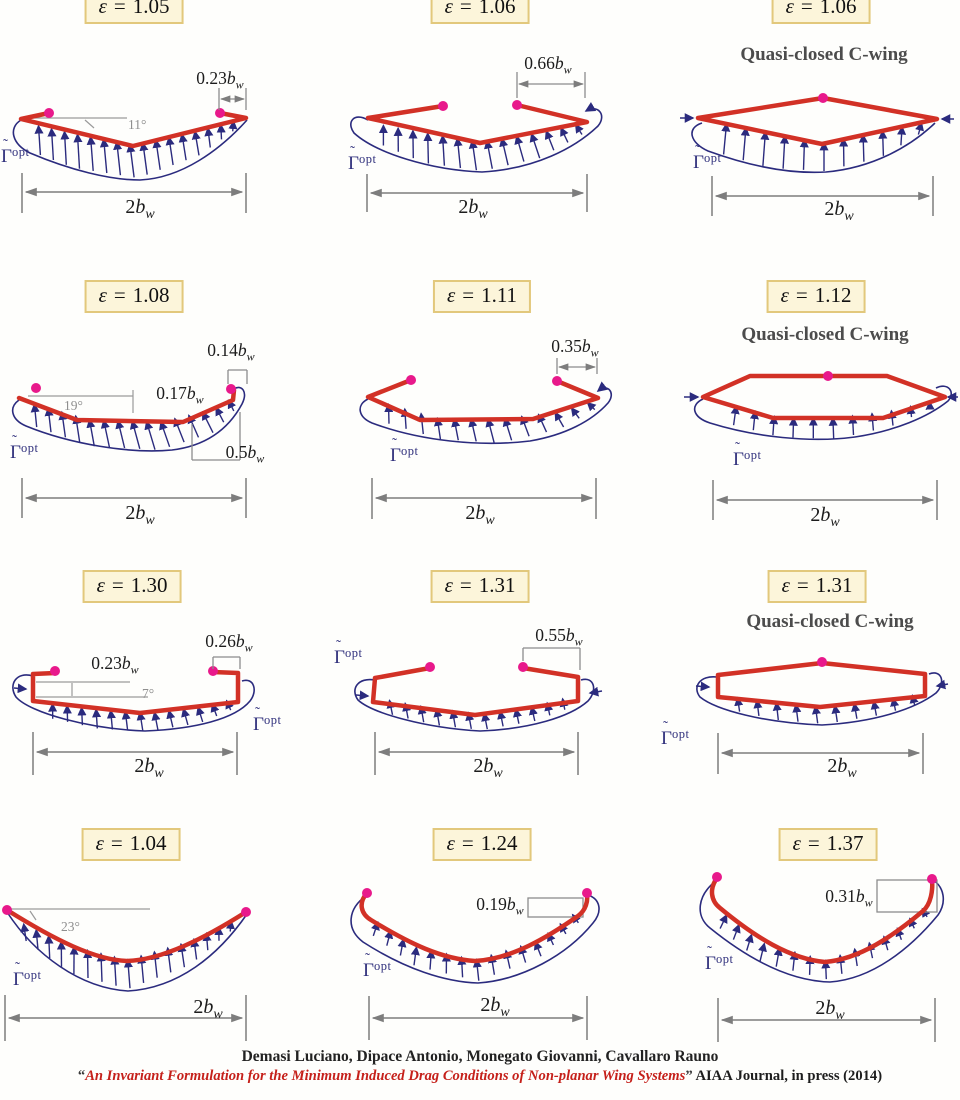  What do you see at coordinates (559, 637) in the screenshot?
I see `dimension-label: 0.55bw` at bounding box center [559, 637].